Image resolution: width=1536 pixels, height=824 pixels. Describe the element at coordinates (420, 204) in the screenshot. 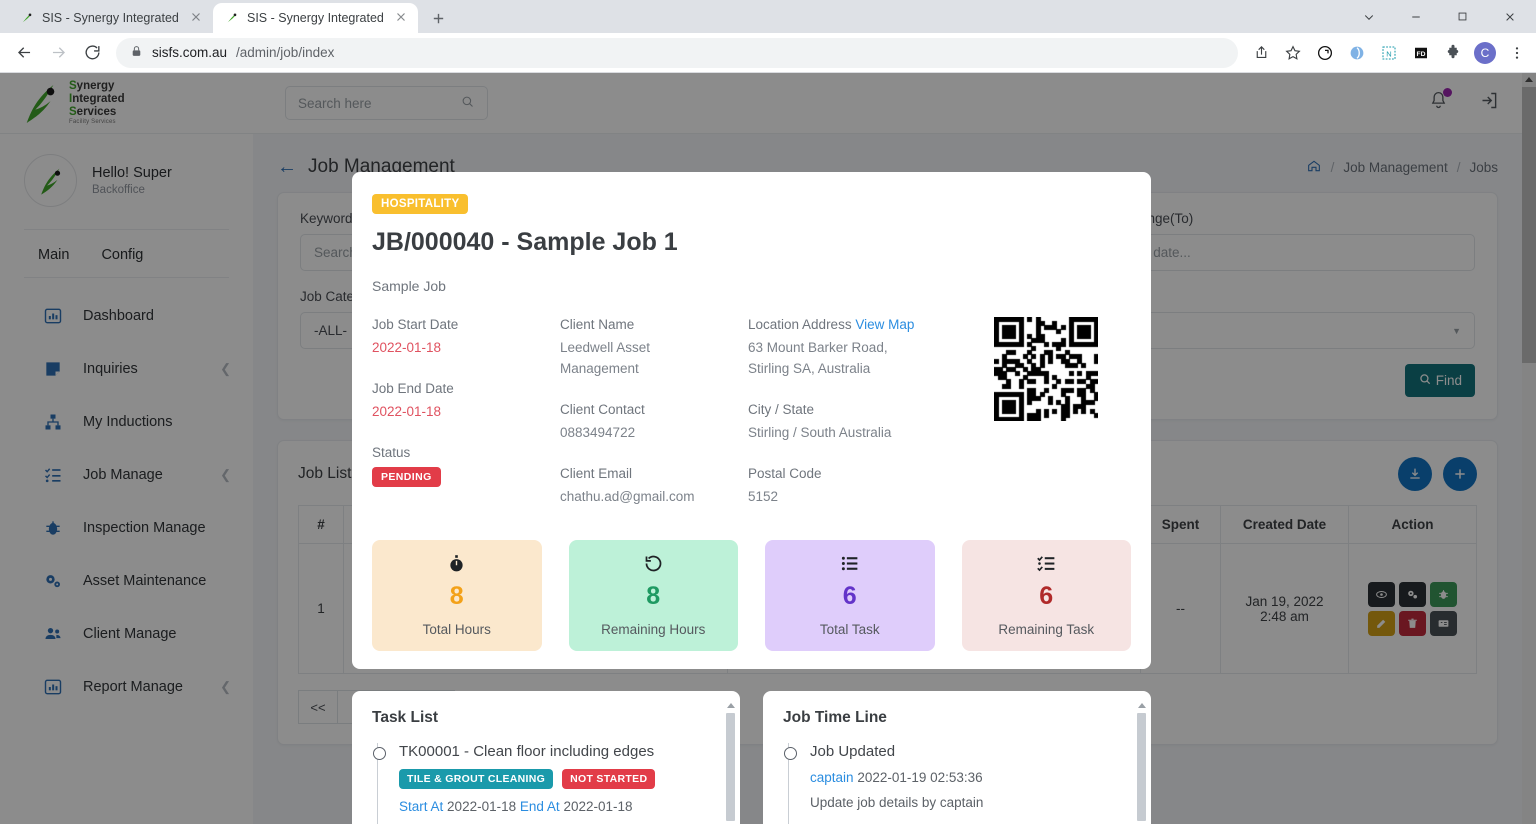

I see `job-category-badge: HOSPITALITY` at that location.